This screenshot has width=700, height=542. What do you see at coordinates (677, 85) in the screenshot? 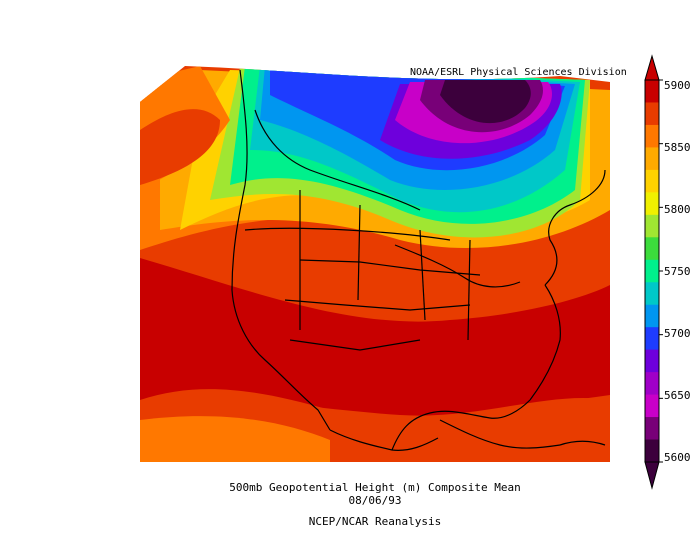
I see `colorbar-tick-5900: 5900` at bounding box center [677, 85].